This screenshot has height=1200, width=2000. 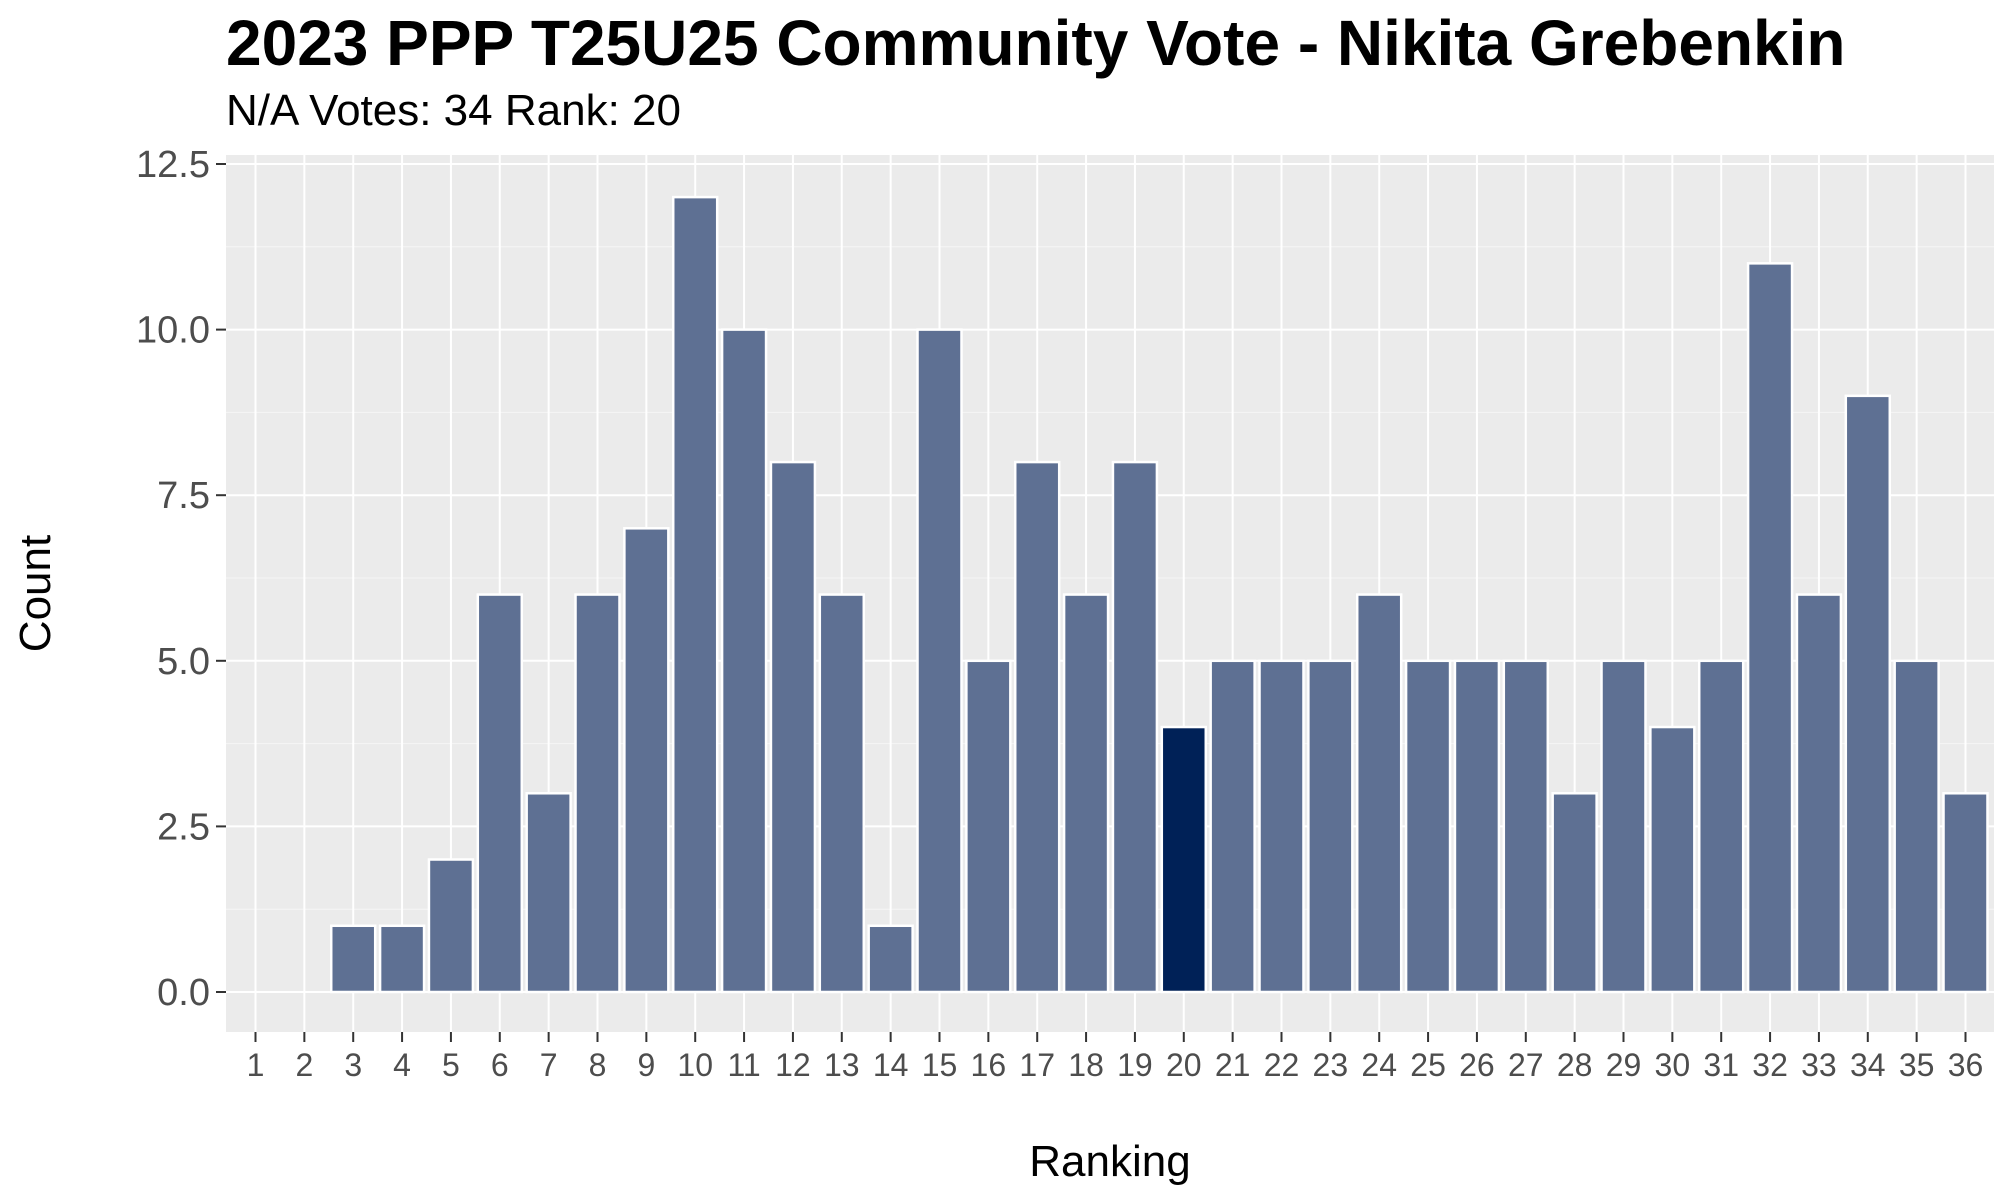 What do you see at coordinates (1917, 1065) in the screenshot?
I see `x-tick-label: 35` at bounding box center [1917, 1065].